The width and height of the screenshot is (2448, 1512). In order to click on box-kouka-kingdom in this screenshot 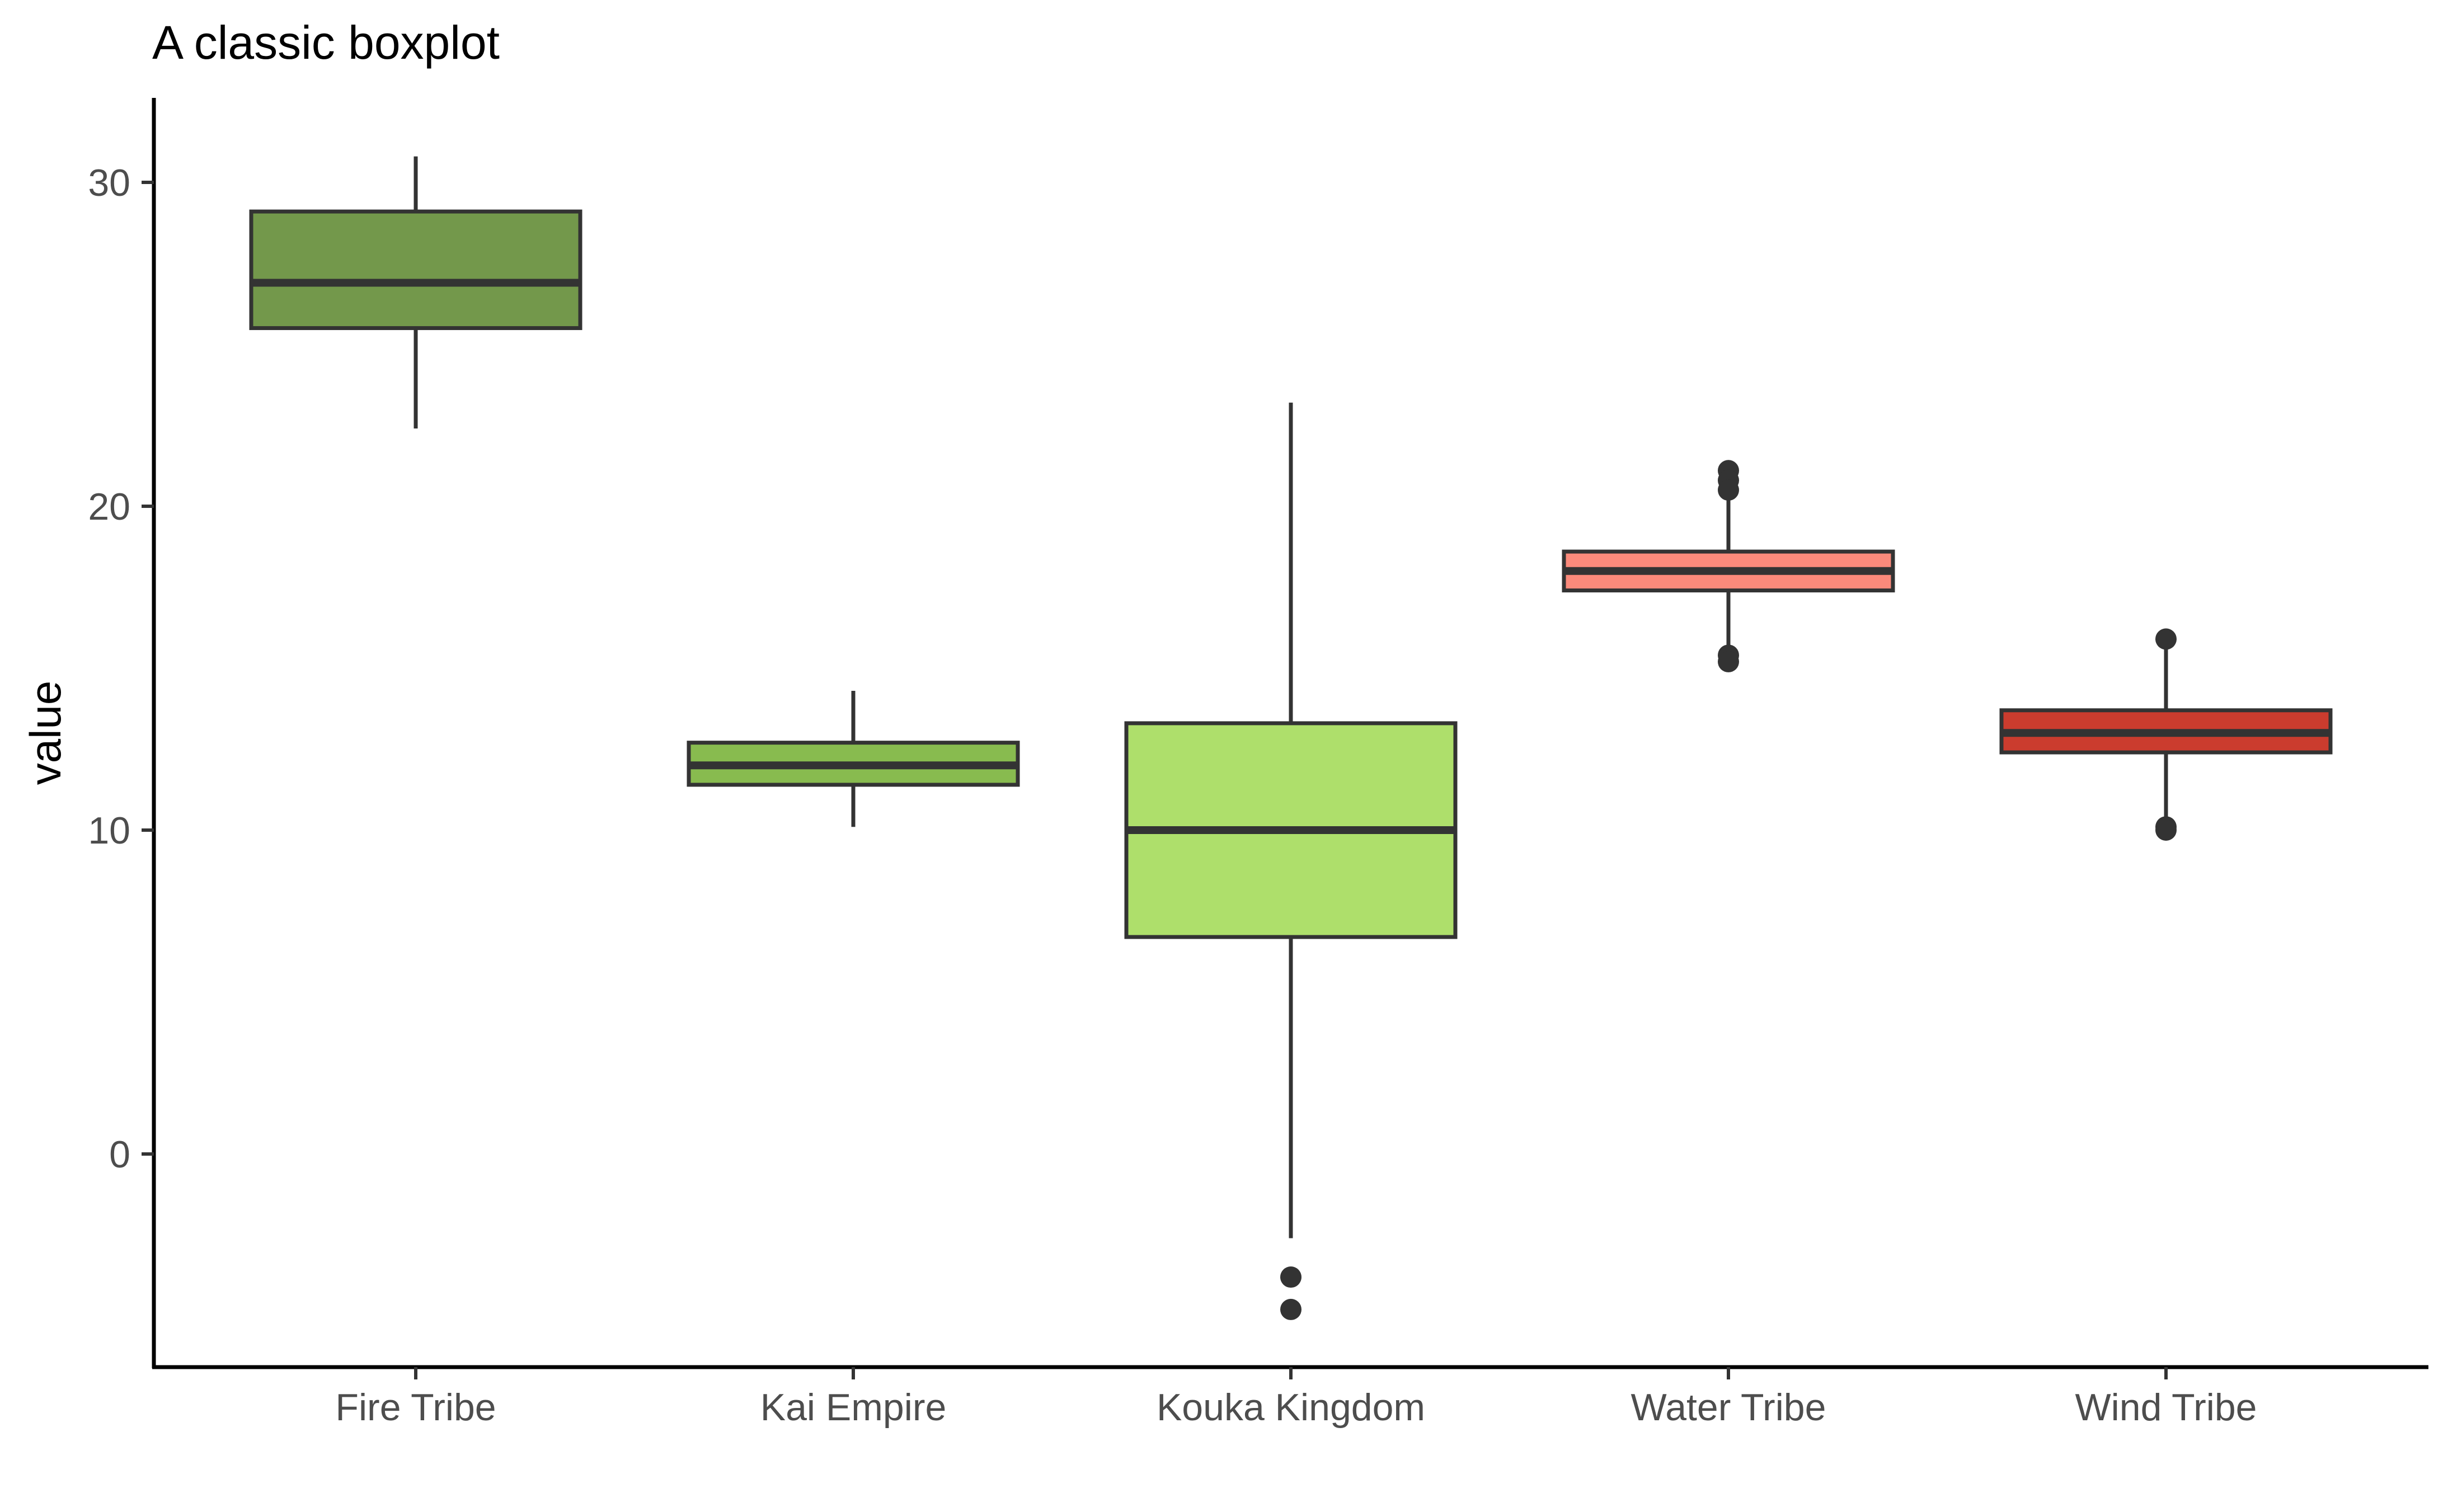, I will do `click(1291, 861)`.